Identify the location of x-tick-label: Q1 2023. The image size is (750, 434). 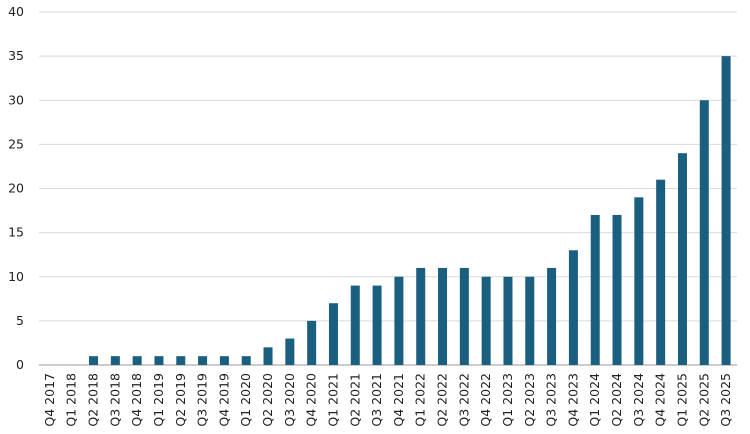
(507, 400).